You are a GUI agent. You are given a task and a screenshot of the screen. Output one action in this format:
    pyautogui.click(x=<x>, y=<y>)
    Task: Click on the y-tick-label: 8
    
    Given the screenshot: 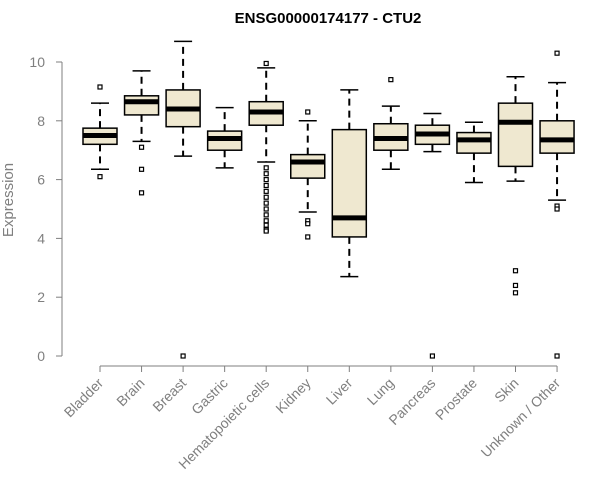 What is the action you would take?
    pyautogui.click(x=41, y=121)
    